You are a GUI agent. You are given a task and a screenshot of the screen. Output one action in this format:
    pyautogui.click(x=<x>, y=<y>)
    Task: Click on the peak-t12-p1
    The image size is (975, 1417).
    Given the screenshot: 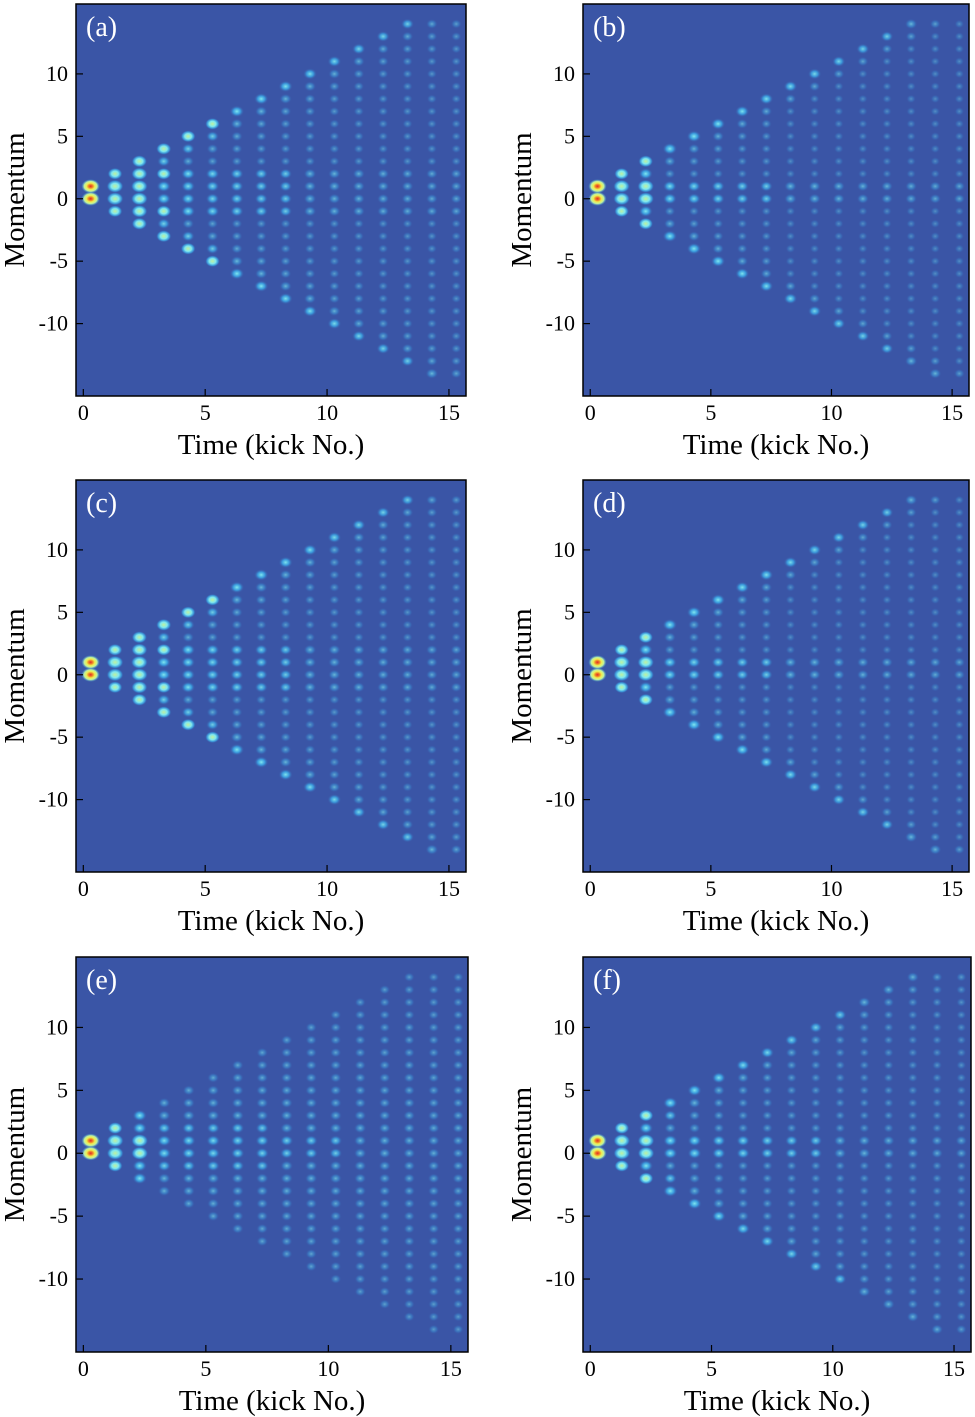 What is the action you would take?
    pyautogui.click(x=385, y=1141)
    